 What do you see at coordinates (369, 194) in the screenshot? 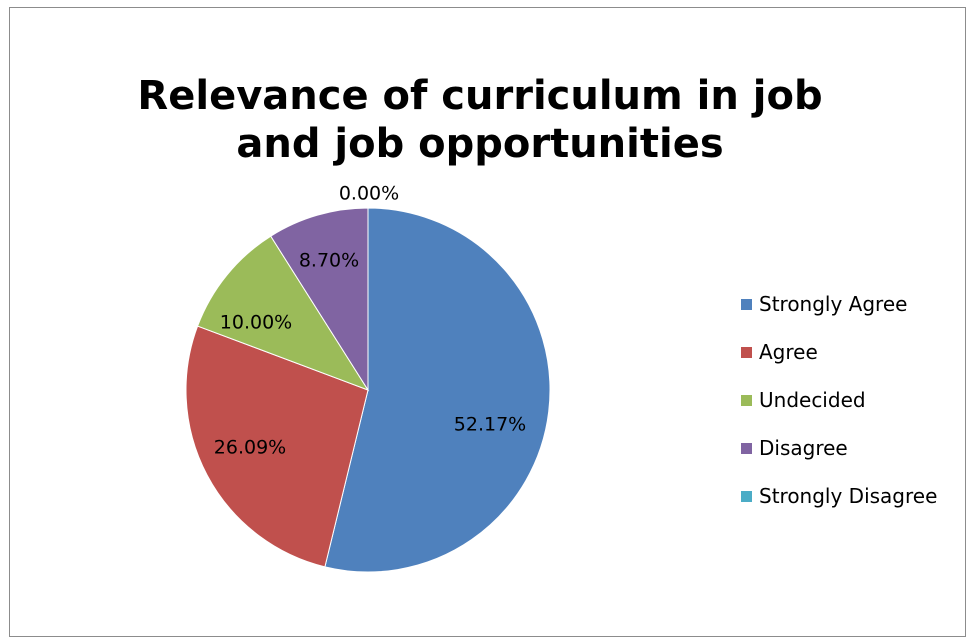
I see `data-label-strongly-disagree: 0.00%` at bounding box center [369, 194].